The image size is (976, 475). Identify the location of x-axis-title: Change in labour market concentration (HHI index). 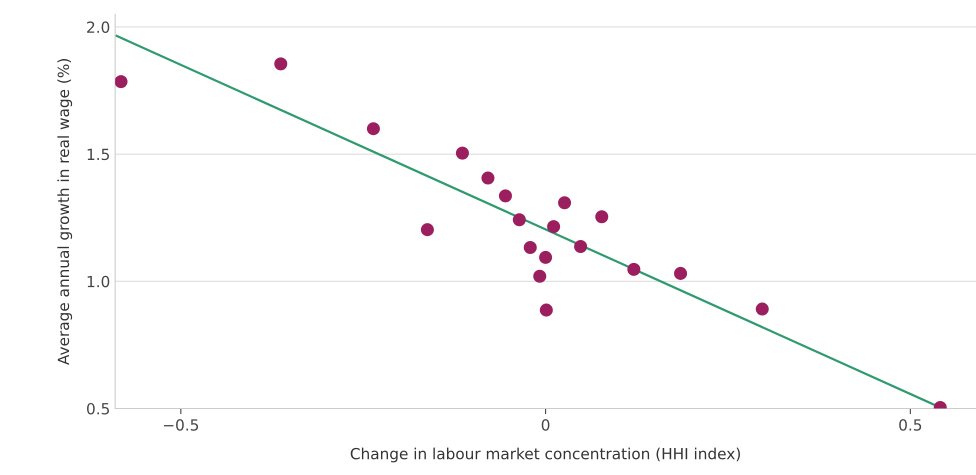
(545, 455).